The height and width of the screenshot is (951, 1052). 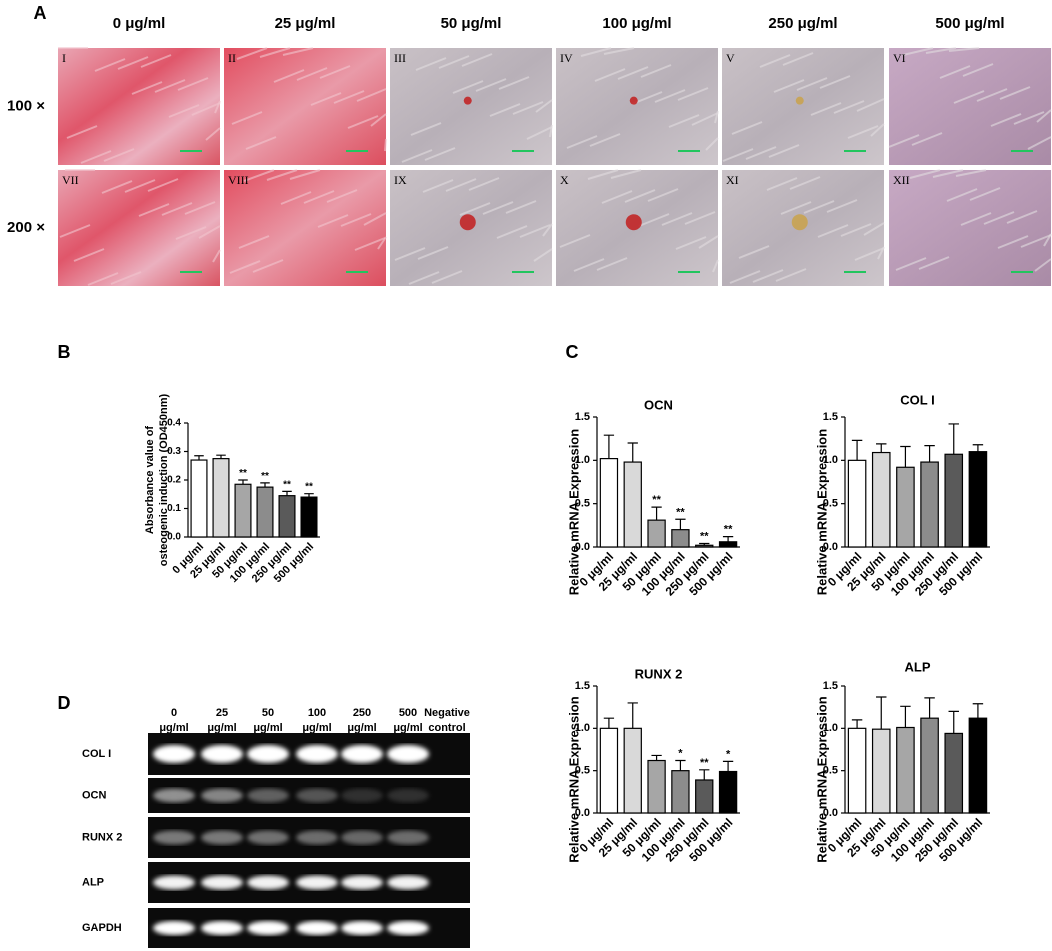 What do you see at coordinates (566, 58) in the screenshot?
I see `image-label: IV` at bounding box center [566, 58].